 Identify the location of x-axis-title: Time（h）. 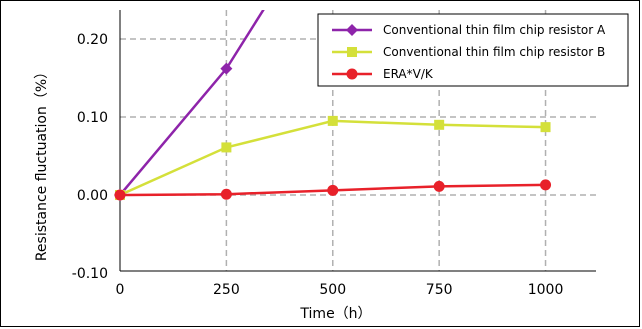
(335, 314).